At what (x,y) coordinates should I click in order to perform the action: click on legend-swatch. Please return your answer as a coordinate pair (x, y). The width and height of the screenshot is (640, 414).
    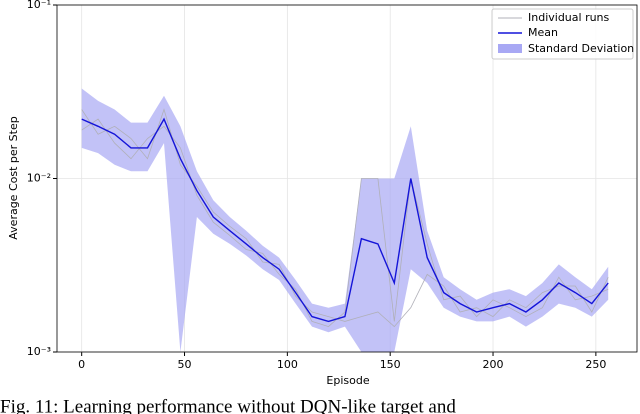
    Looking at the image, I should click on (510, 48).